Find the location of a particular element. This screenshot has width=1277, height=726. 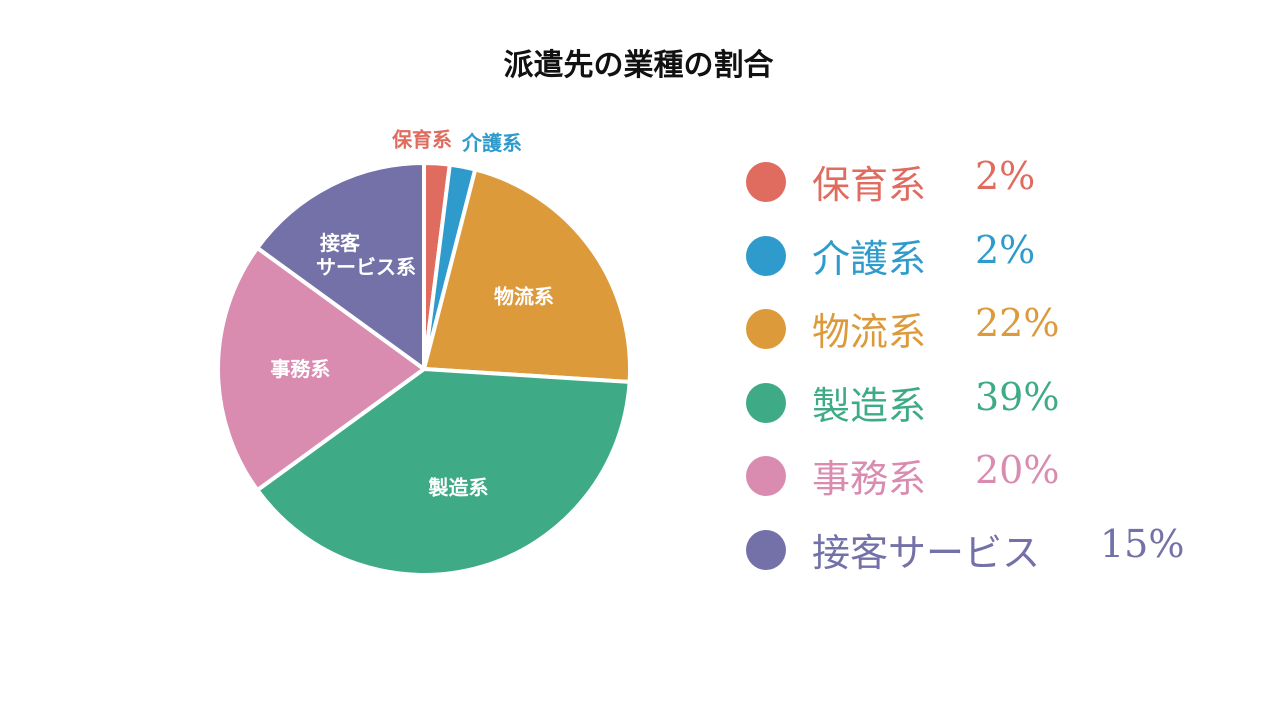

chart-title: 派遣先の業種の割合 is located at coordinates (638, 65).